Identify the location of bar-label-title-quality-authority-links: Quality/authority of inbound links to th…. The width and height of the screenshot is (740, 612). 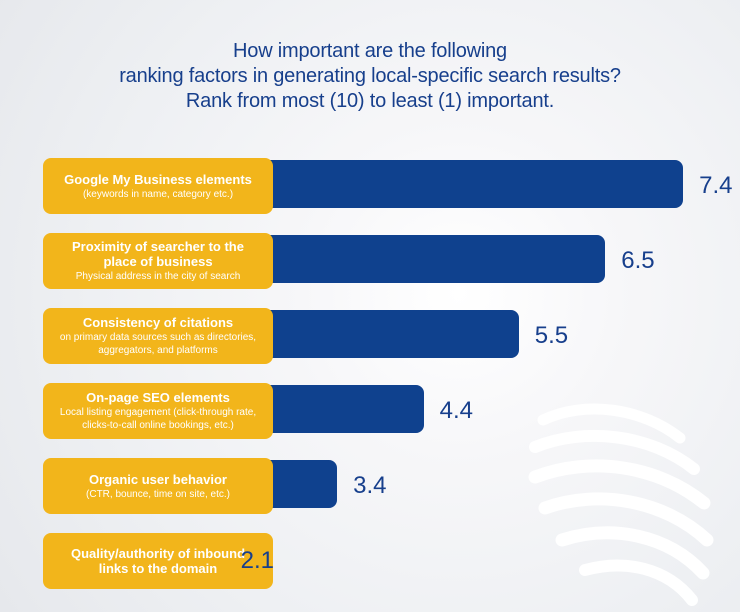
(158, 561).